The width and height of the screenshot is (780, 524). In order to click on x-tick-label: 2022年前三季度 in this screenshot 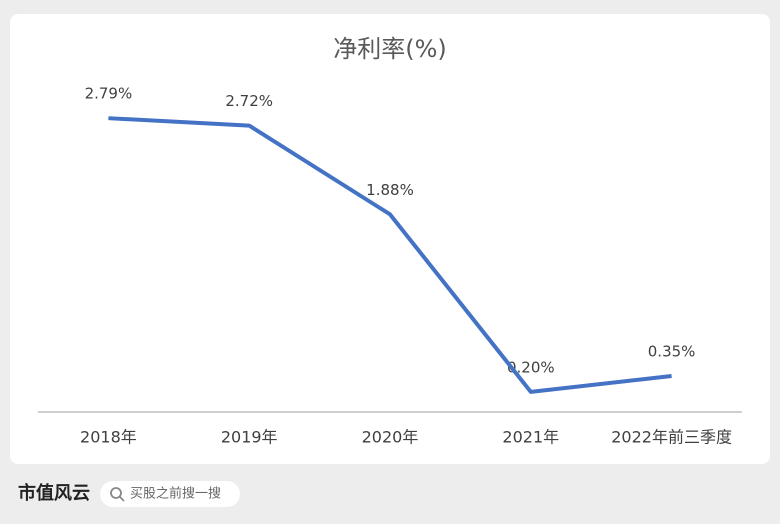, I will do `click(671, 437)`.